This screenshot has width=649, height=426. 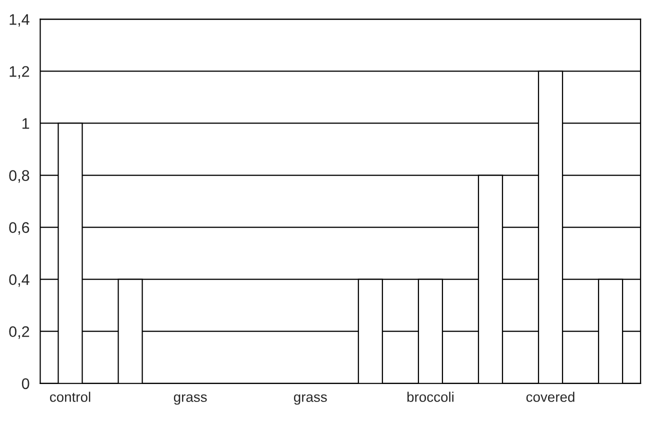 I want to click on y-tick-label: 0,2, so click(x=19, y=332).